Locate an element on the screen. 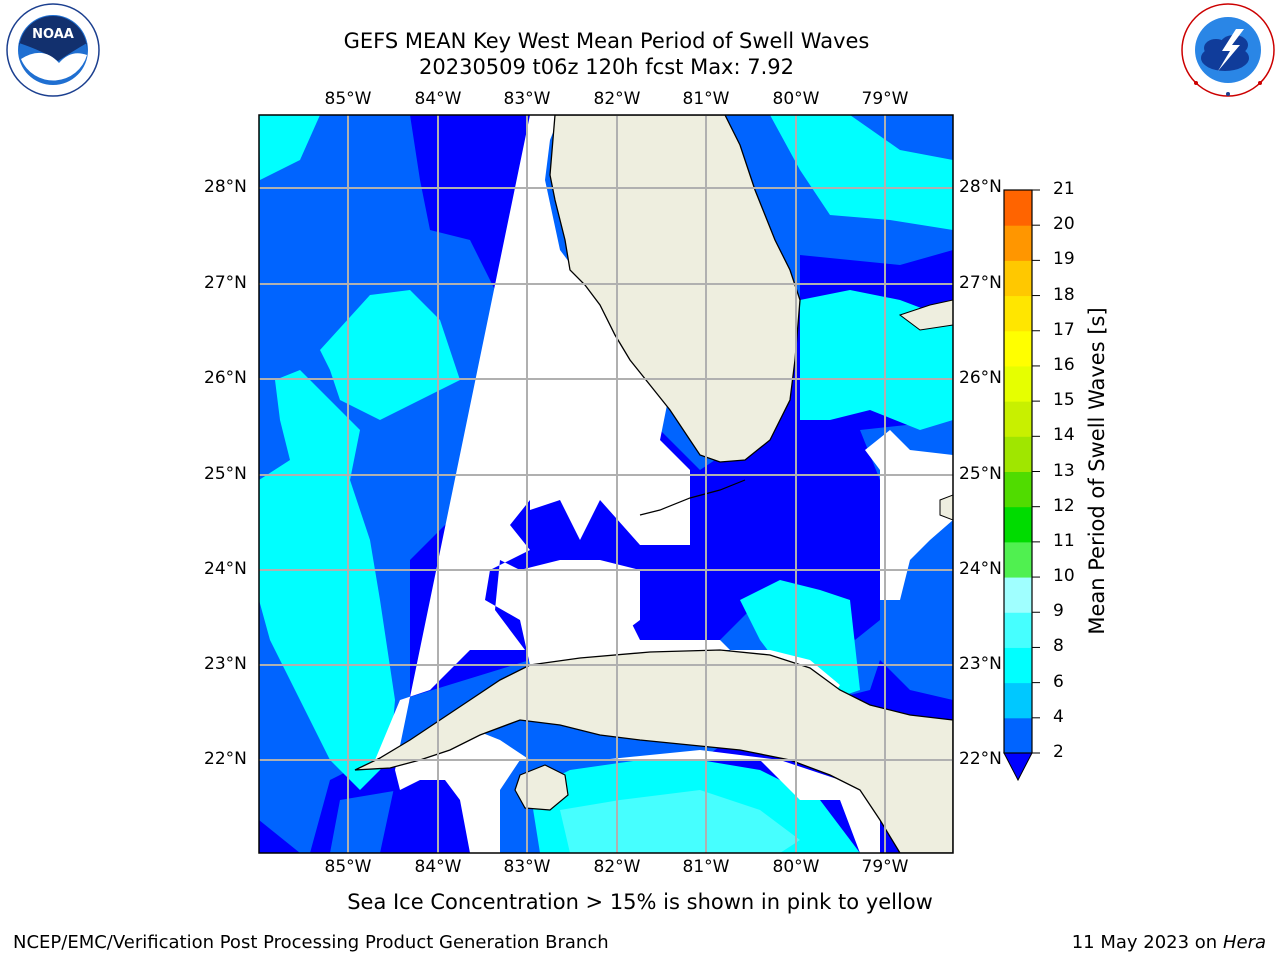 The image size is (1280, 960). footer-host: Hera is located at coordinates (1244, 942).